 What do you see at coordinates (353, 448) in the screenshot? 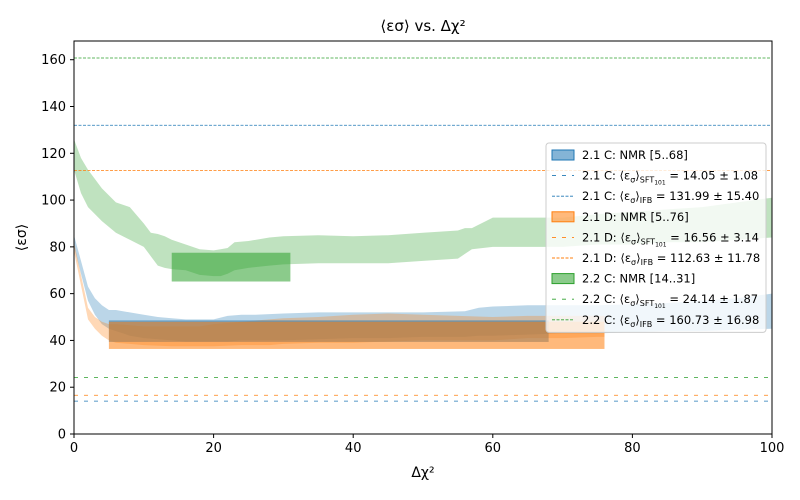
I see `x-tick-label: 40` at bounding box center [353, 448].